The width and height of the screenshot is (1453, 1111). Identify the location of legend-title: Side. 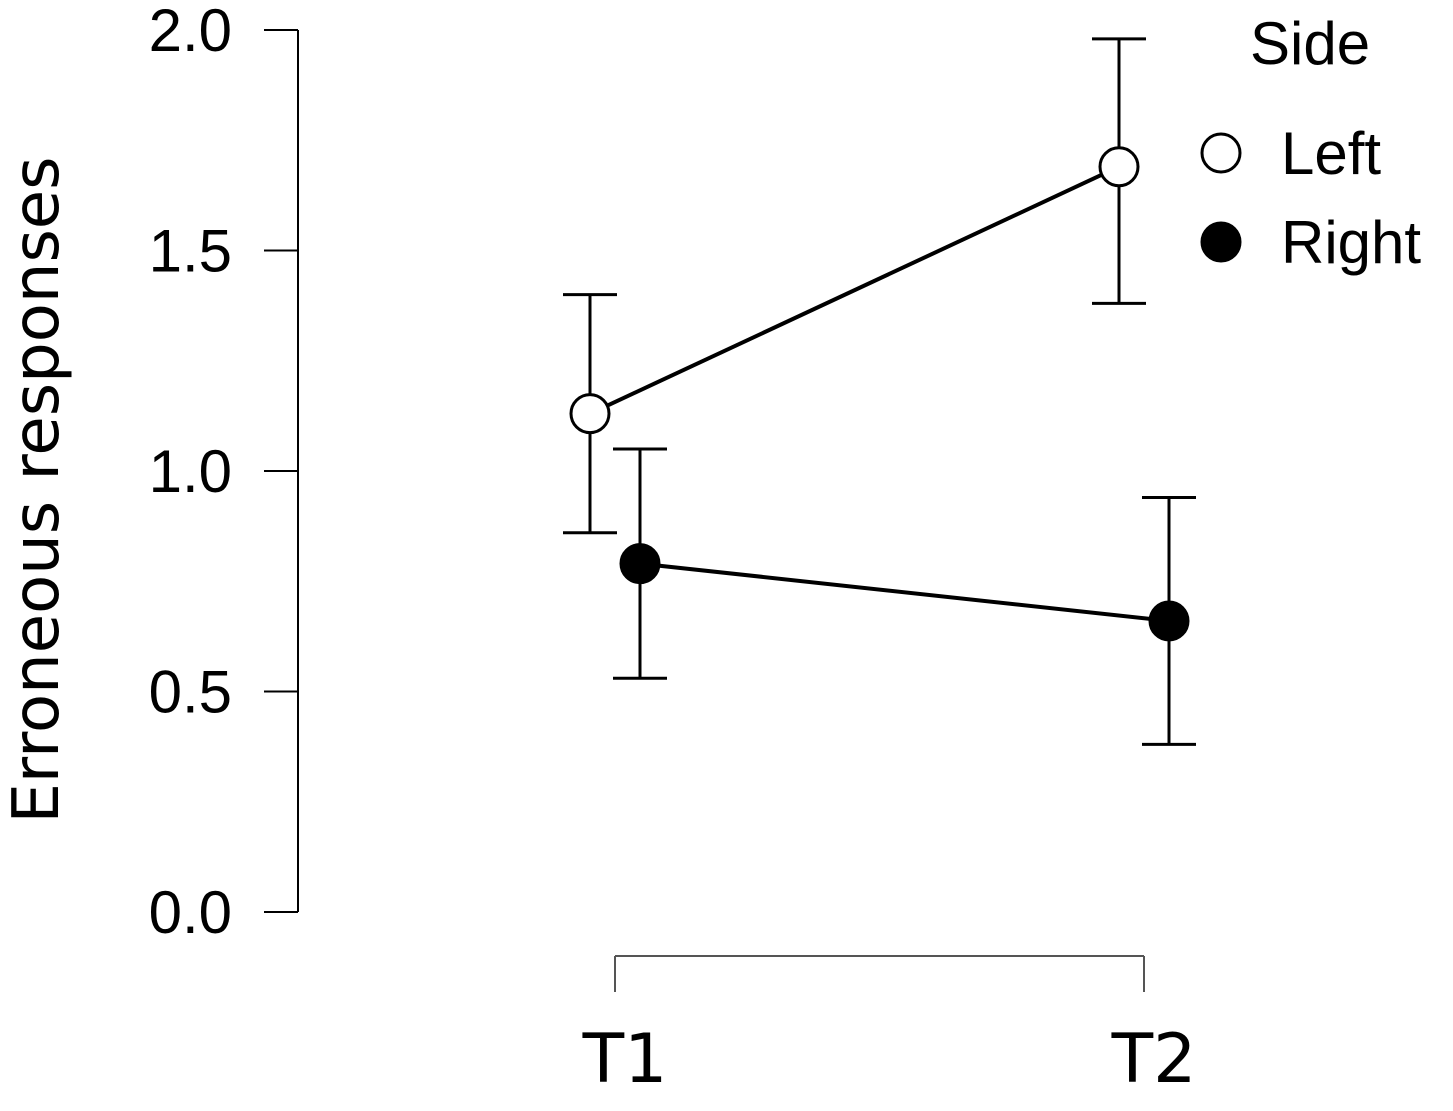
(1310, 43).